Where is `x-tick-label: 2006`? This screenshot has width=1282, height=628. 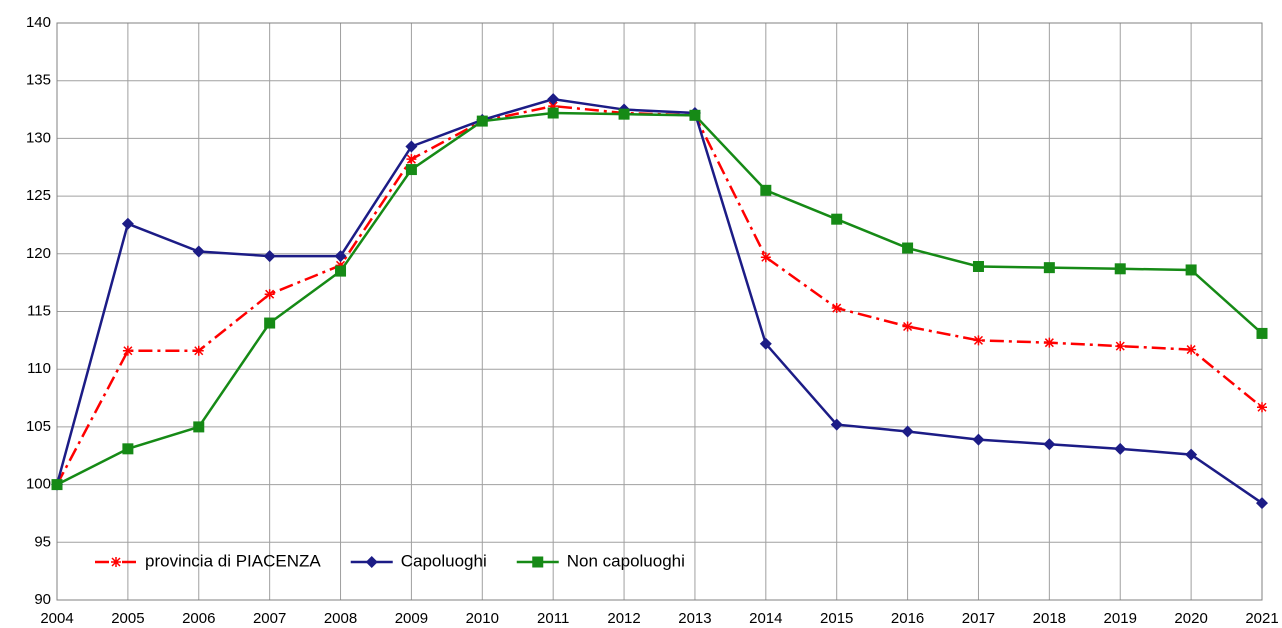
x-tick-label: 2006 is located at coordinates (198, 618).